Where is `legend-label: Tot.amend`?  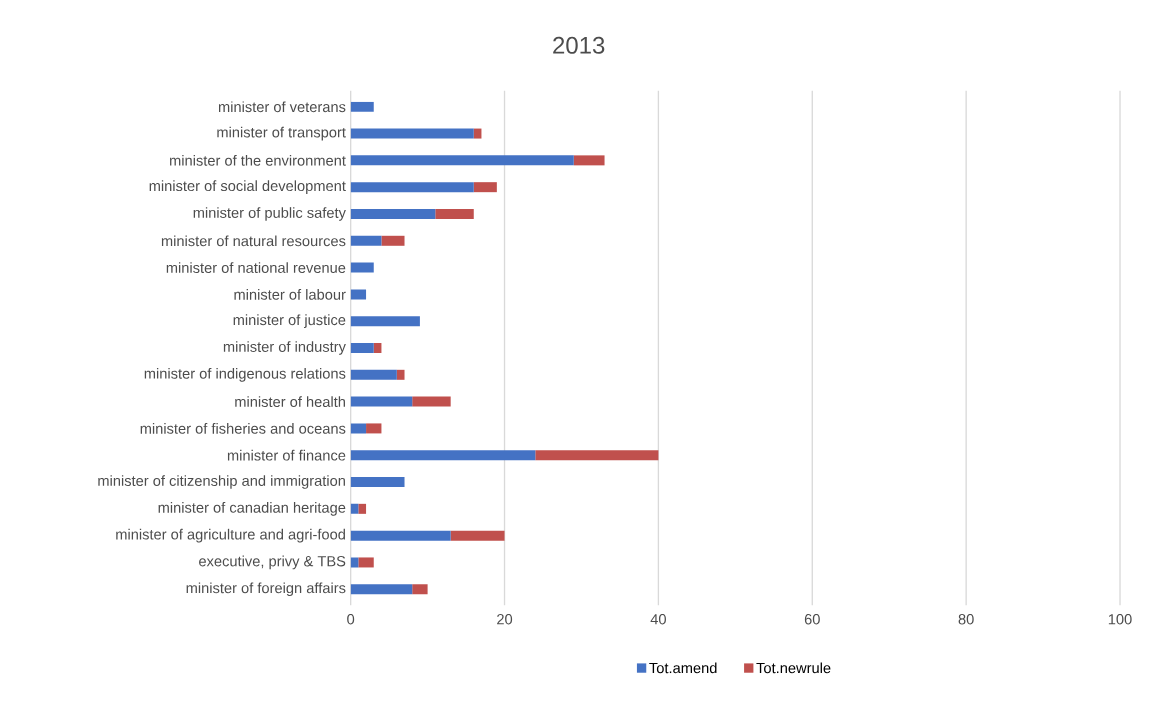 legend-label: Tot.amend is located at coordinates (683, 668).